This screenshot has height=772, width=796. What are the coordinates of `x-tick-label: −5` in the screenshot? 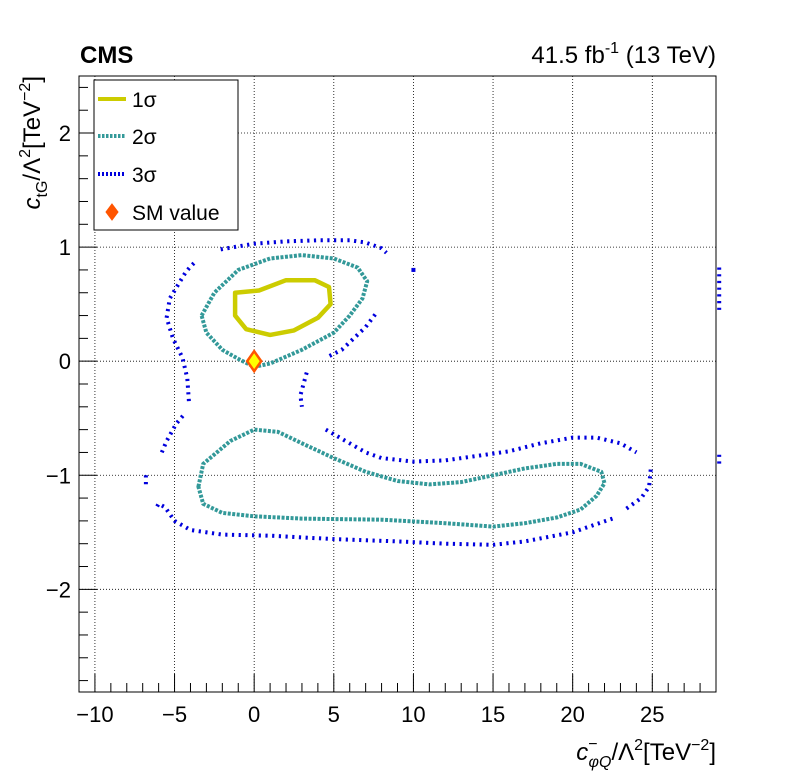 It's located at (174, 714).